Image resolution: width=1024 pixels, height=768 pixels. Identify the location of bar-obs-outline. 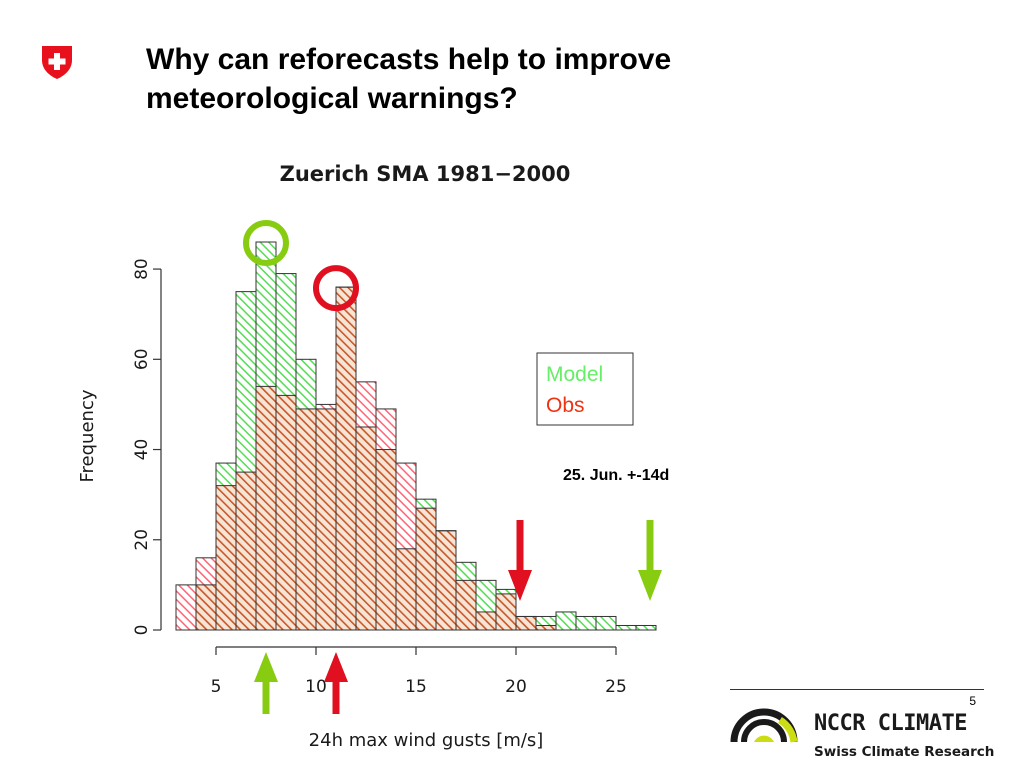
(506, 612).